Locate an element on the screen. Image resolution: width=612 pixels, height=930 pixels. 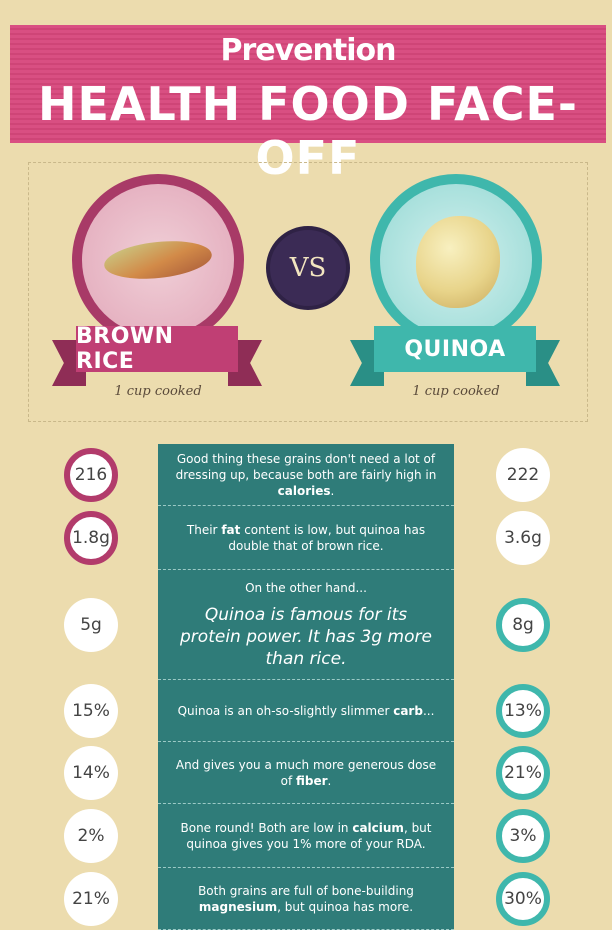
quinoa-seed-icon is located at coordinates (458, 262).